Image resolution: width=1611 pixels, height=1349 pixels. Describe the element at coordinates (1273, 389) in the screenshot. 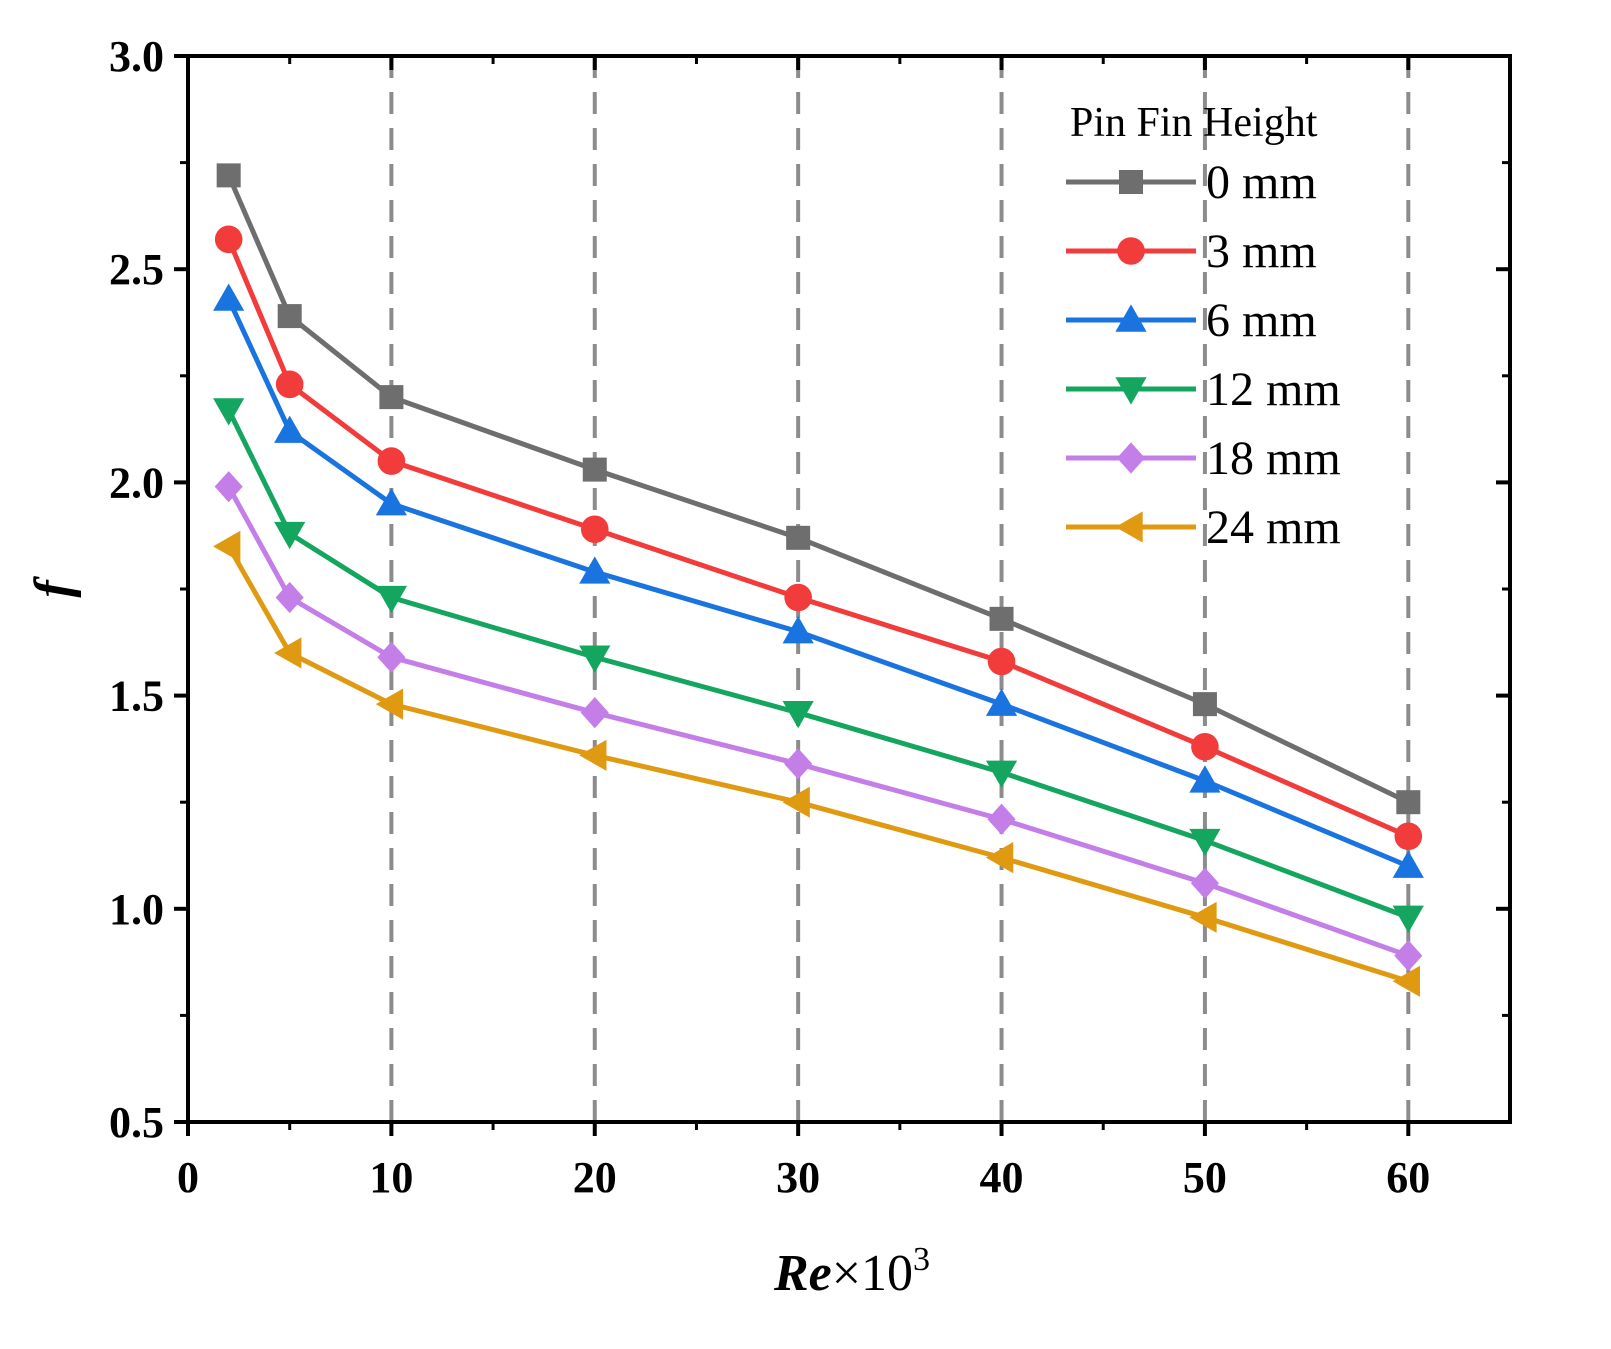

I see `legend-label: 12 mm` at that location.